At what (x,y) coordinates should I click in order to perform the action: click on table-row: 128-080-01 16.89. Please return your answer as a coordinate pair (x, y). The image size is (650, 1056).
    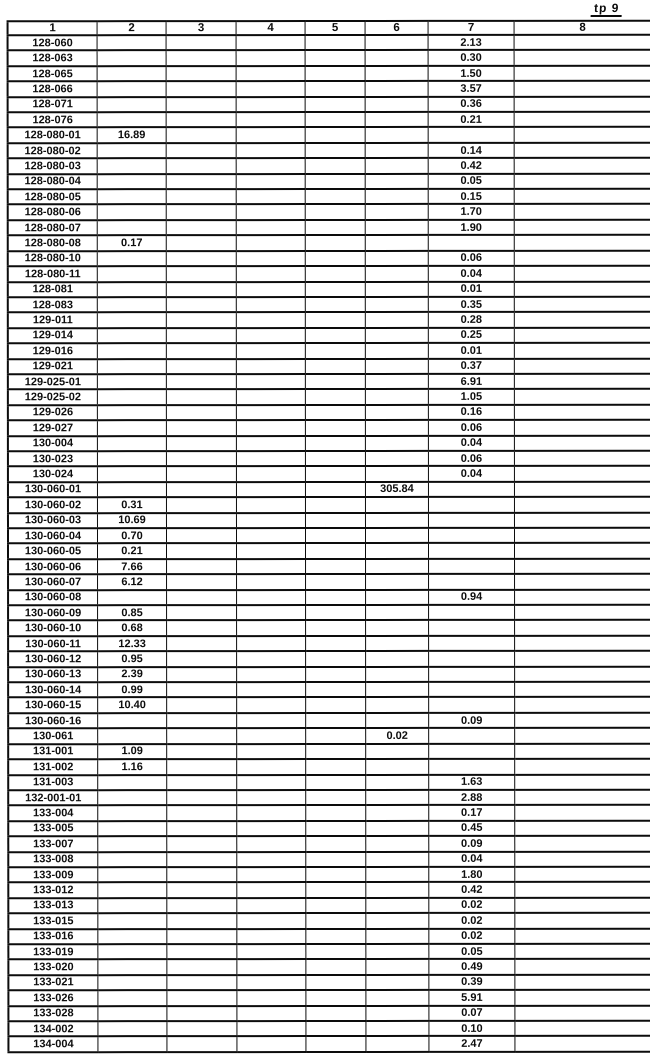
    Looking at the image, I should click on (328, 135).